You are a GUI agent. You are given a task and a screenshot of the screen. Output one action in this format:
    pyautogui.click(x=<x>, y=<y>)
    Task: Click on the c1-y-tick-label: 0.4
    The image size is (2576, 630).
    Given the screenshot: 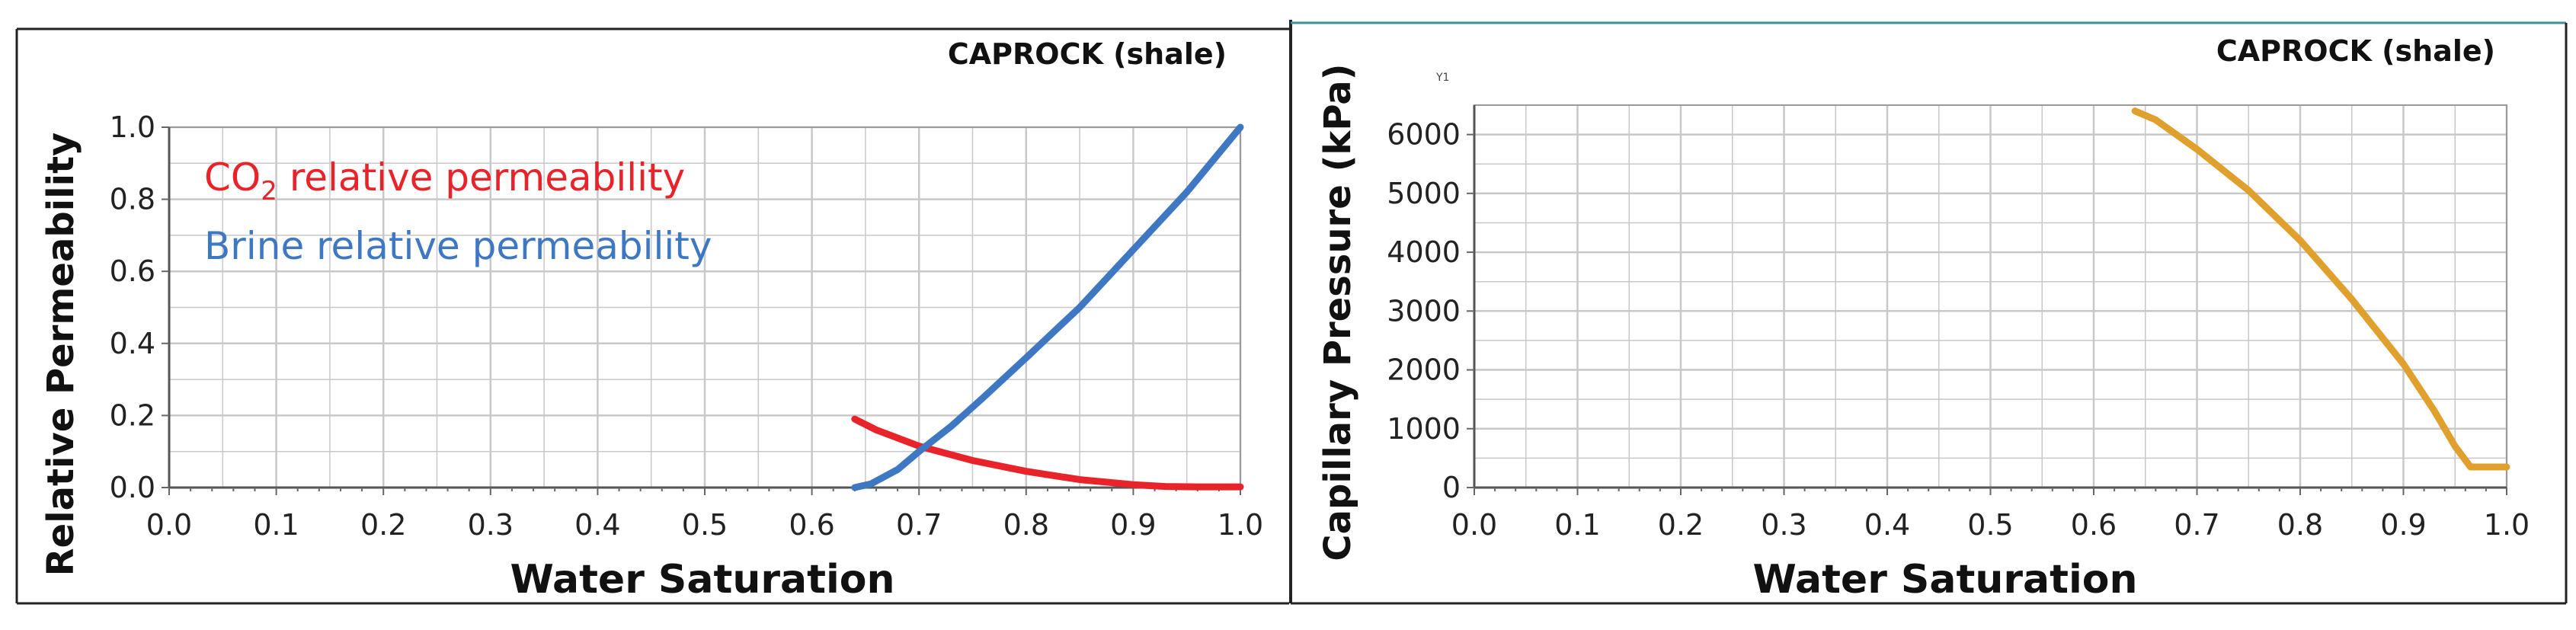 What is the action you would take?
    pyautogui.click(x=132, y=343)
    